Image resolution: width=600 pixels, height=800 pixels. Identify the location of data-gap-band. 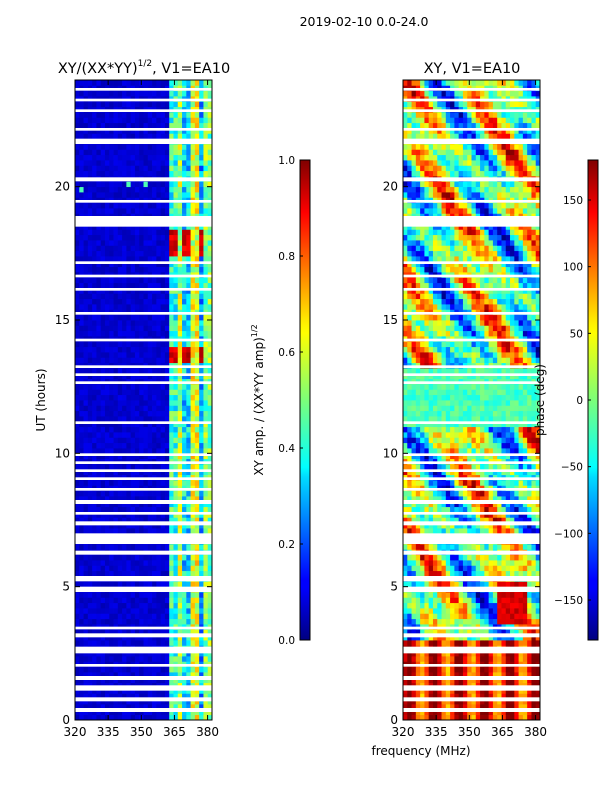
(143, 454).